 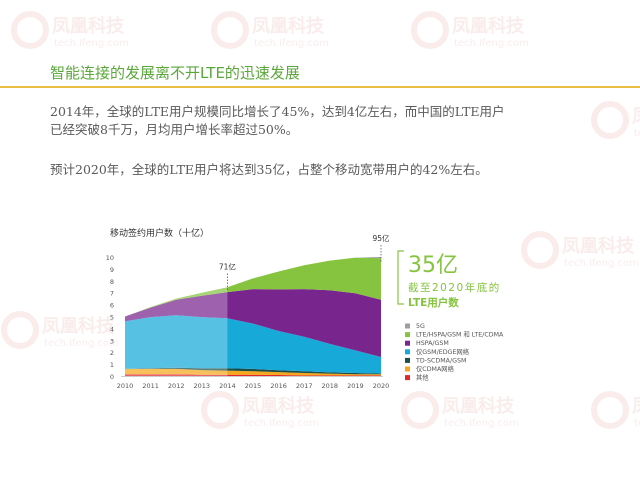 I want to click on y-tick-label: 9, so click(x=112, y=270).